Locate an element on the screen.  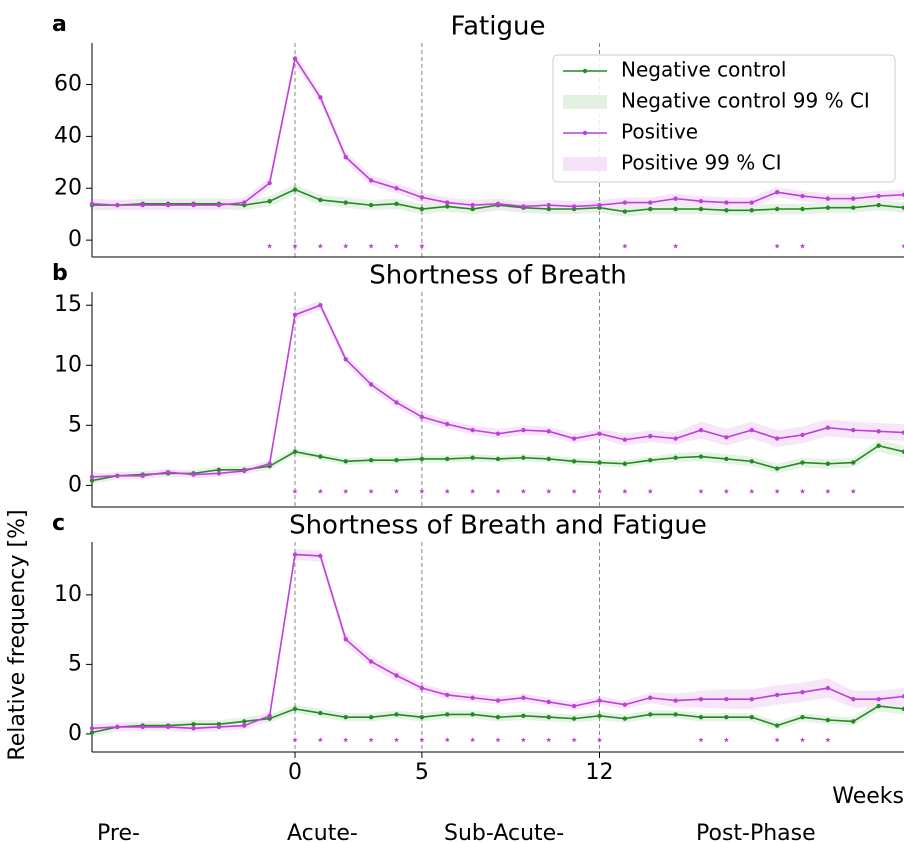
legend-label: Positive is located at coordinates (659, 132).